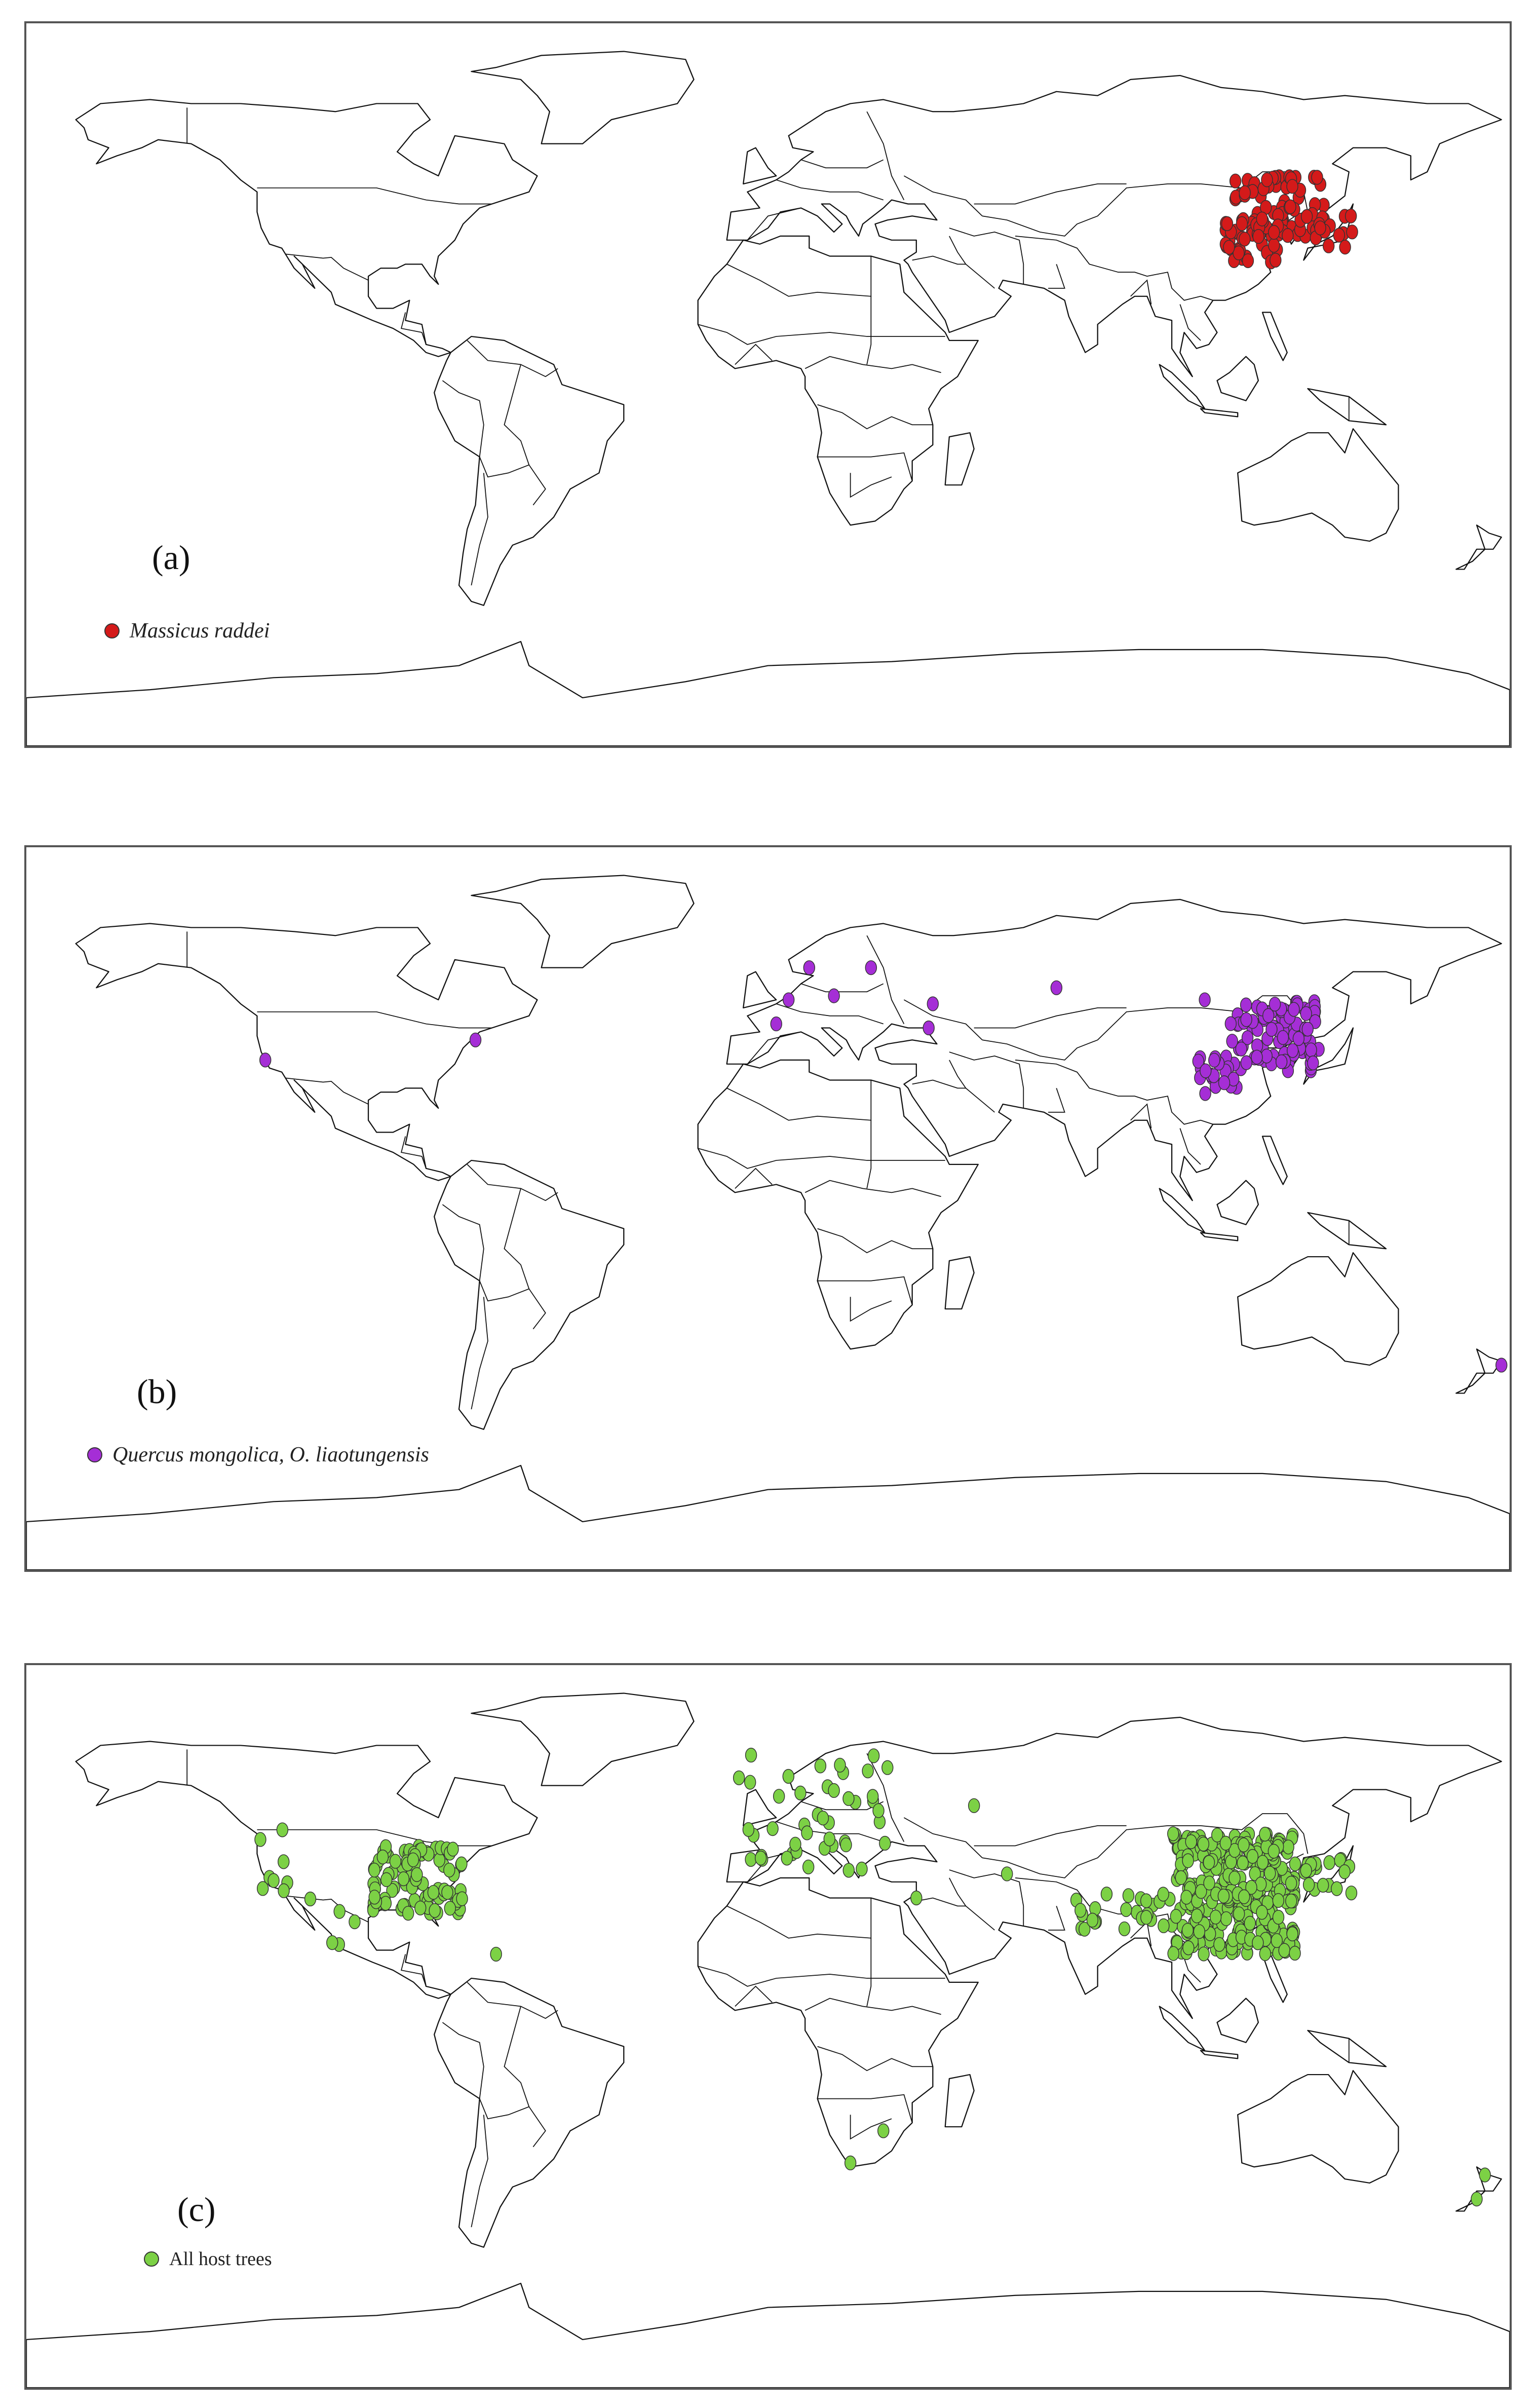 This screenshot has width=1536, height=2408. I want to click on legend-marker-icon, so click(151, 2259).